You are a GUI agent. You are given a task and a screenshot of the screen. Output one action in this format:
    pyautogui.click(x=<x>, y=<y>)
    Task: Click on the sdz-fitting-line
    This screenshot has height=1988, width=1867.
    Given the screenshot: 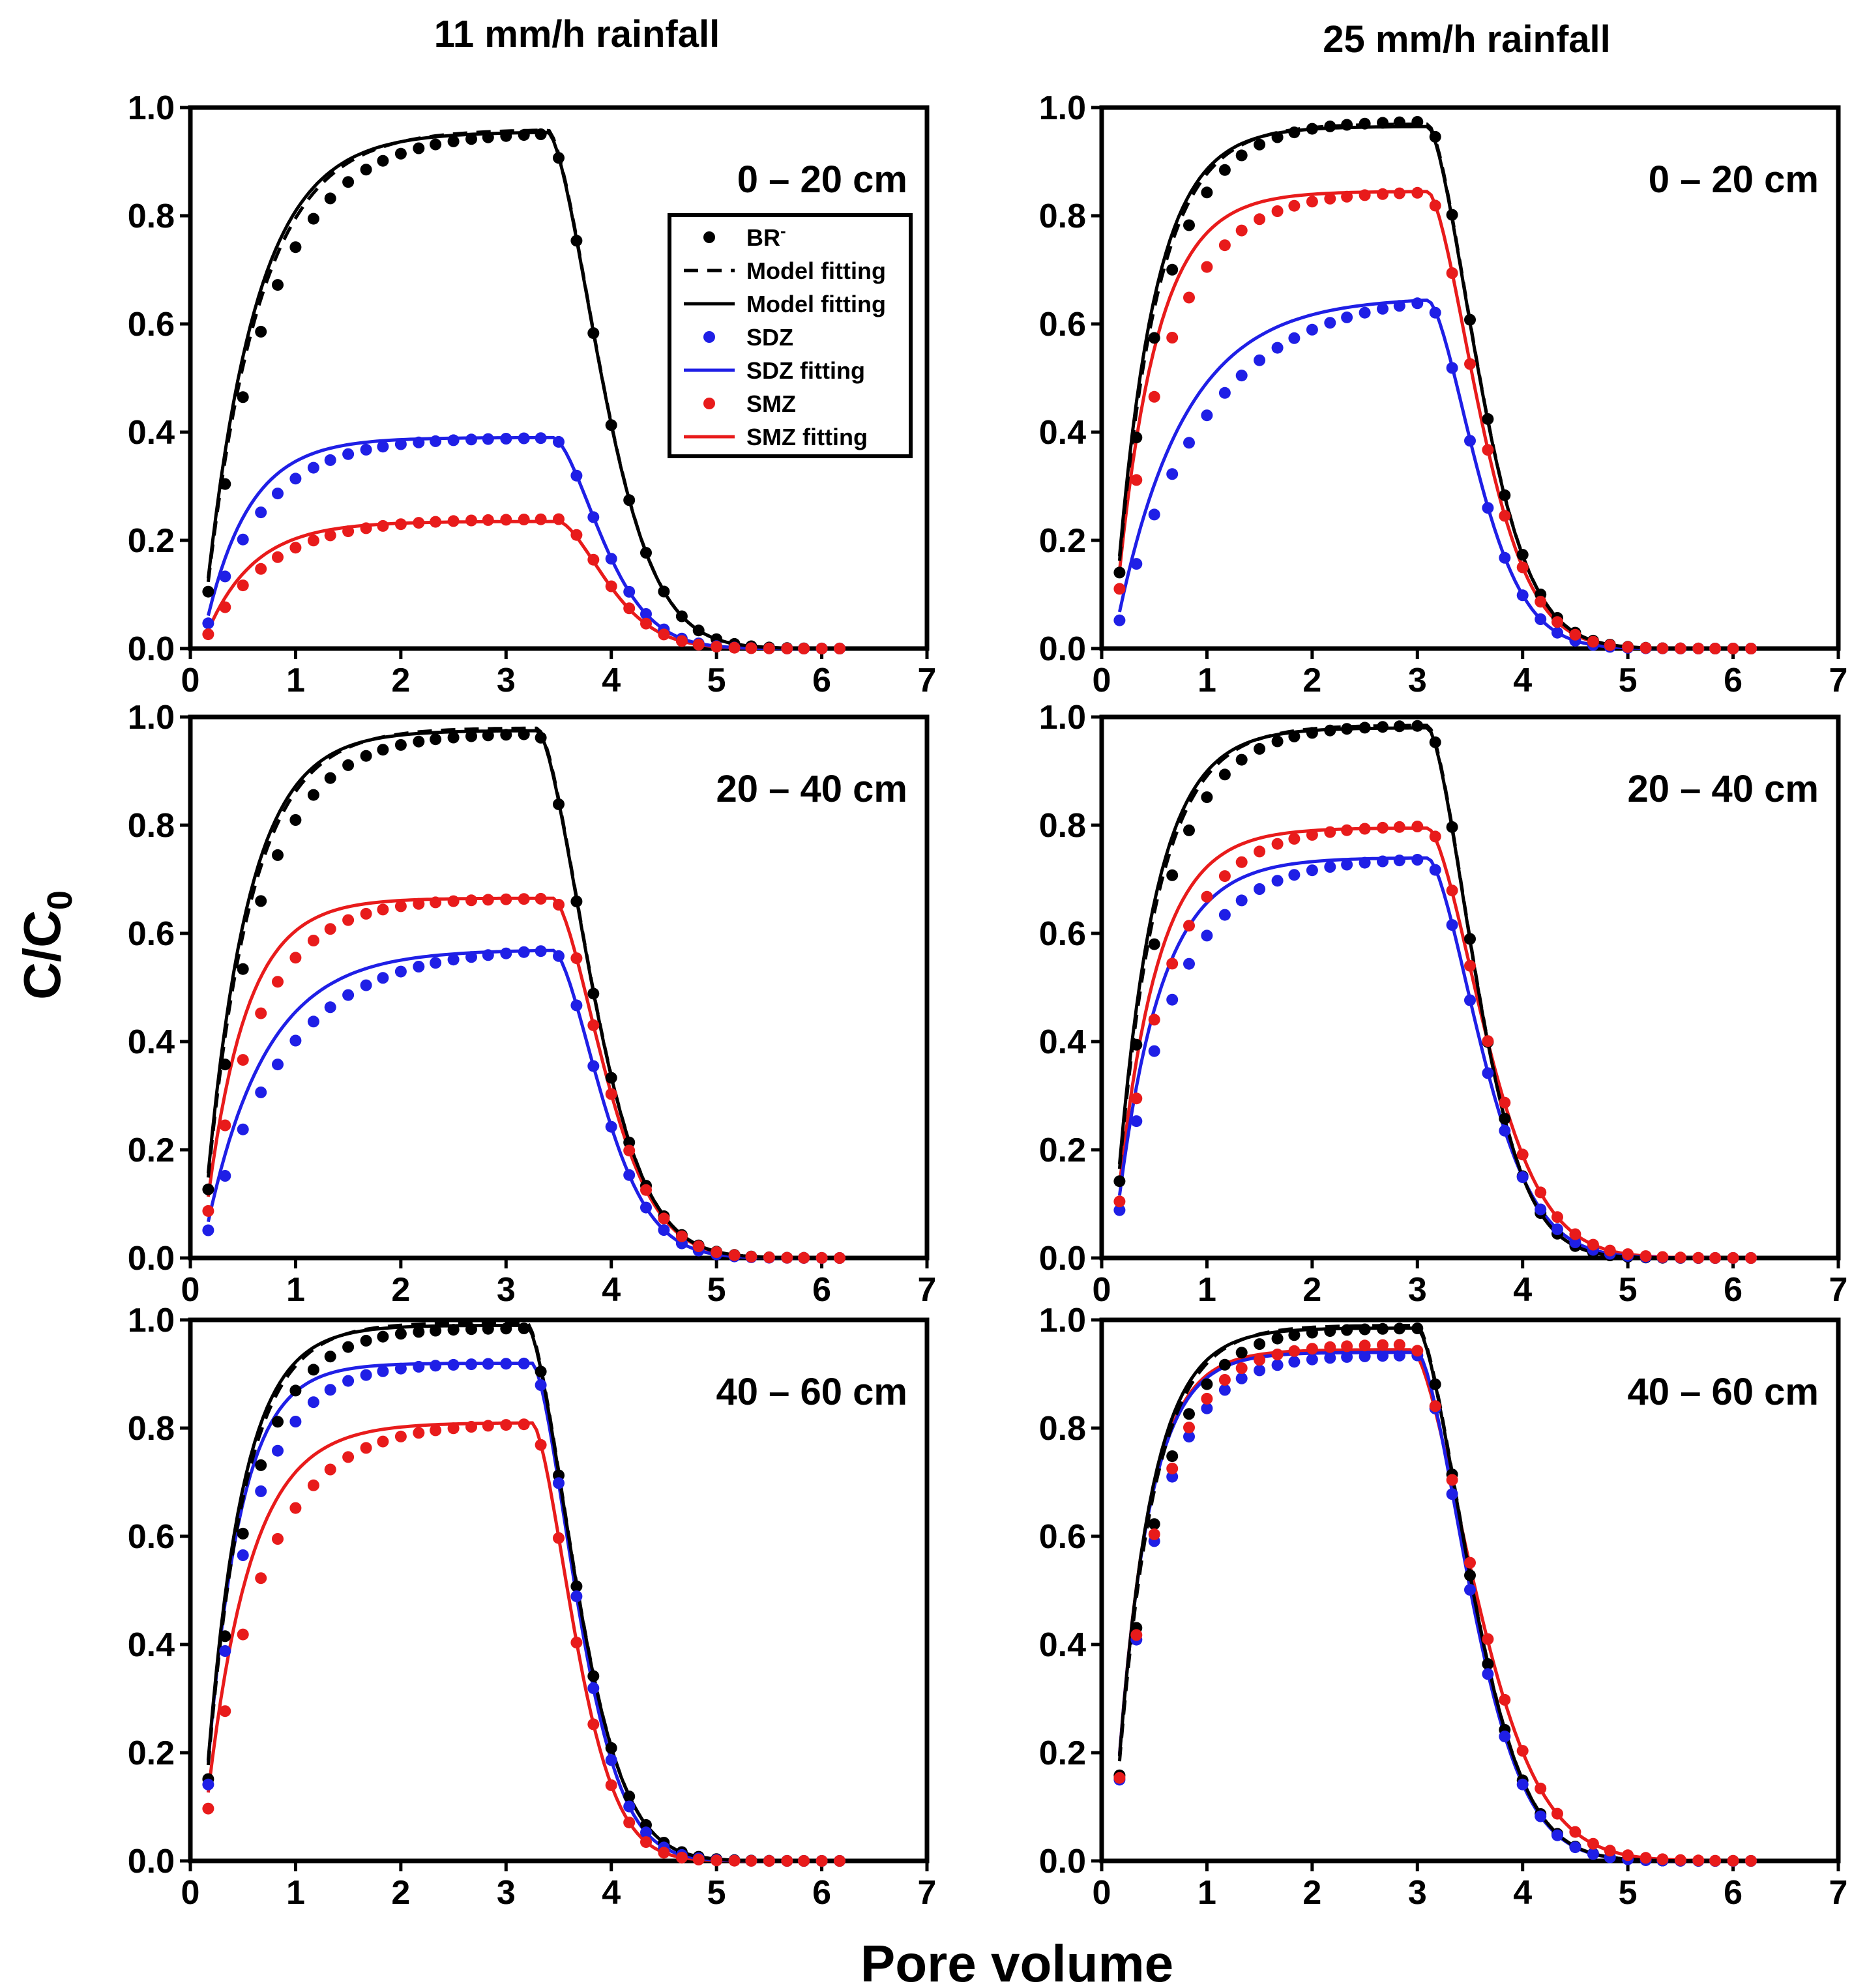 What is the action you would take?
    pyautogui.click(x=523, y=1612)
    